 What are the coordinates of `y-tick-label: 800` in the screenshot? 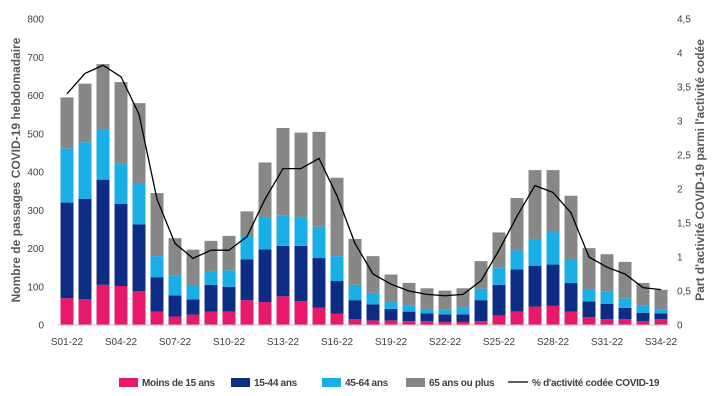 It's located at (35, 20).